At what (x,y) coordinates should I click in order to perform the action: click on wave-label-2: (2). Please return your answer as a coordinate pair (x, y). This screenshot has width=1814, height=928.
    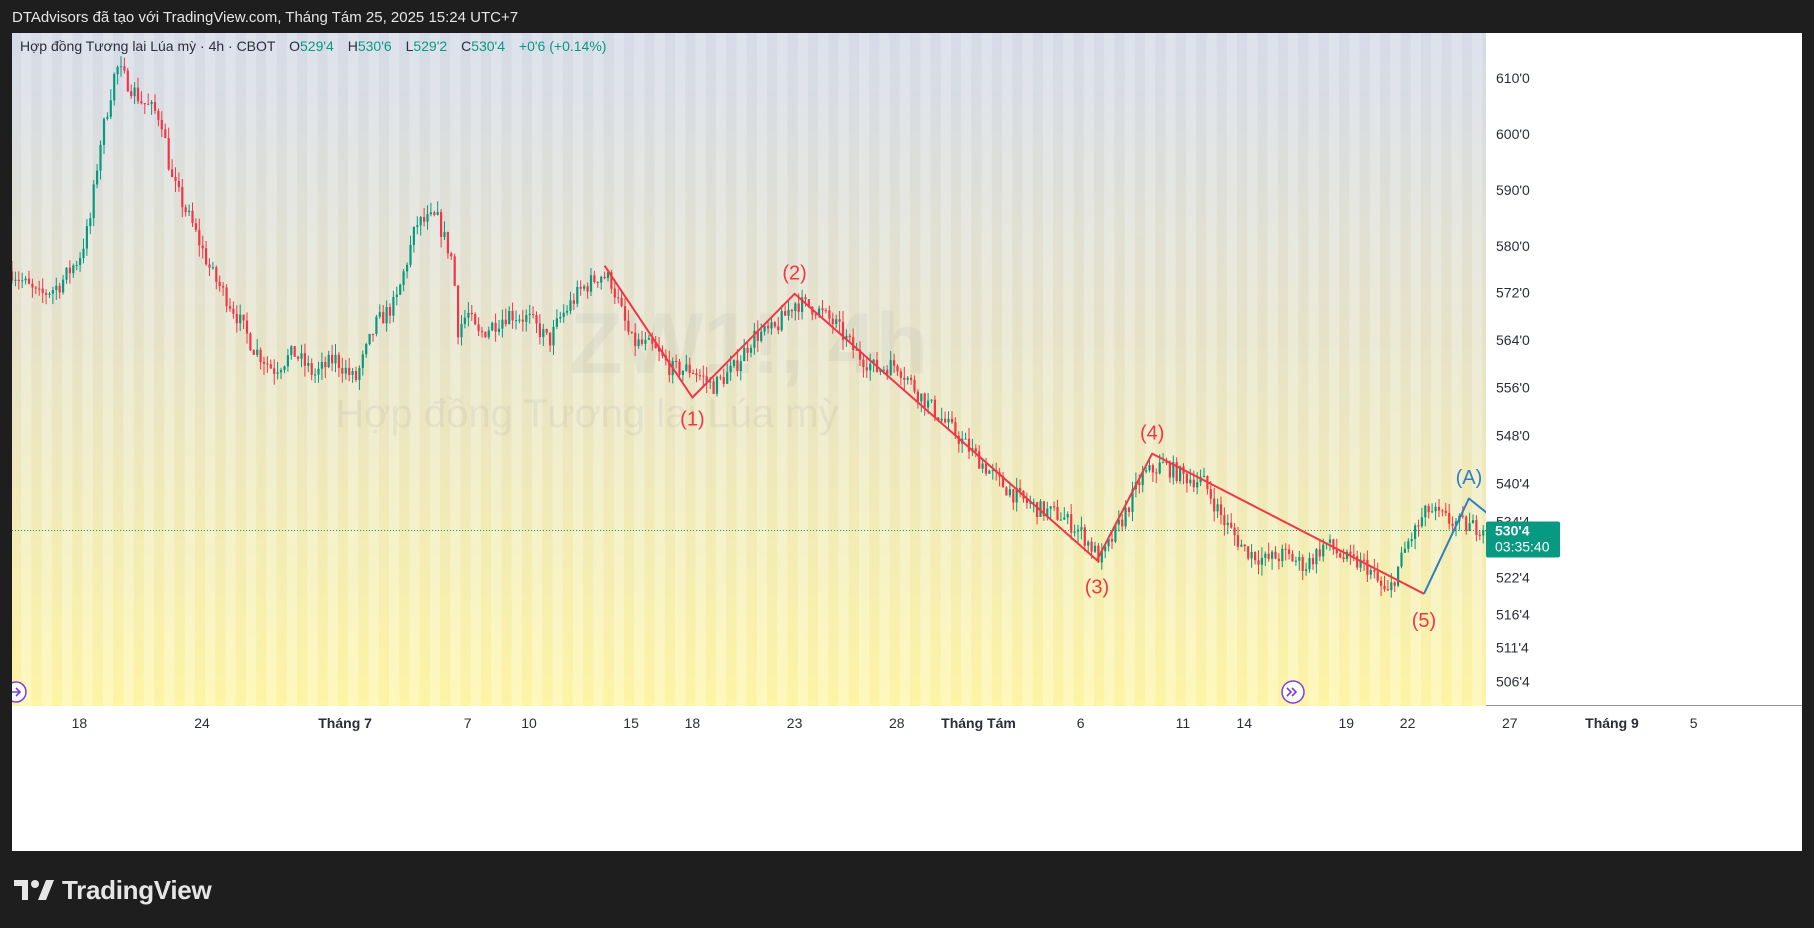
    Looking at the image, I should click on (794, 273).